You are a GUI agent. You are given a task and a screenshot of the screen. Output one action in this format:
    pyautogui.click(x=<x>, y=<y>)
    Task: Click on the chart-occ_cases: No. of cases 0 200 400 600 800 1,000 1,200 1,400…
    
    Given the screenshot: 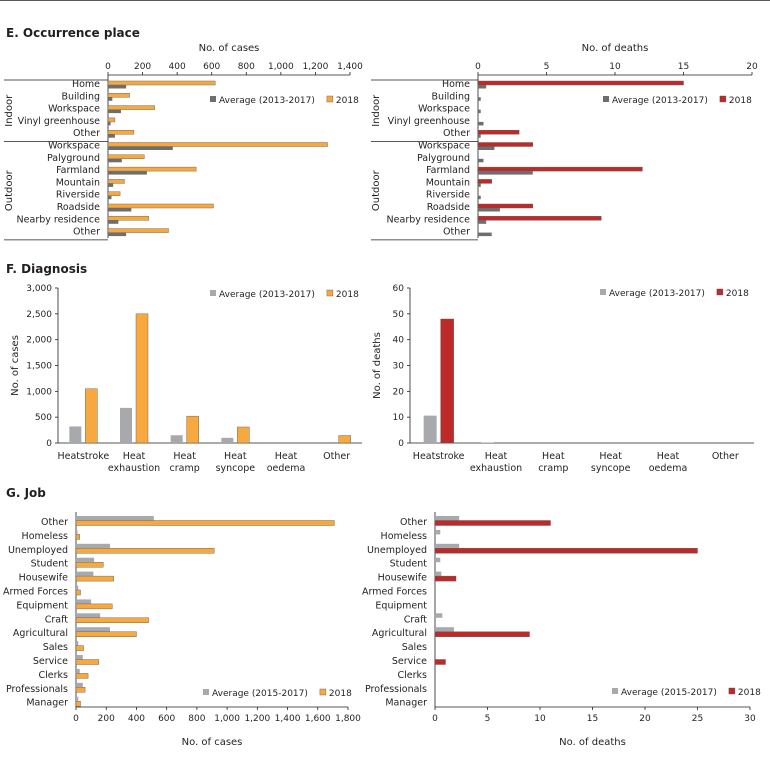 What is the action you would take?
    pyautogui.click(x=183, y=142)
    